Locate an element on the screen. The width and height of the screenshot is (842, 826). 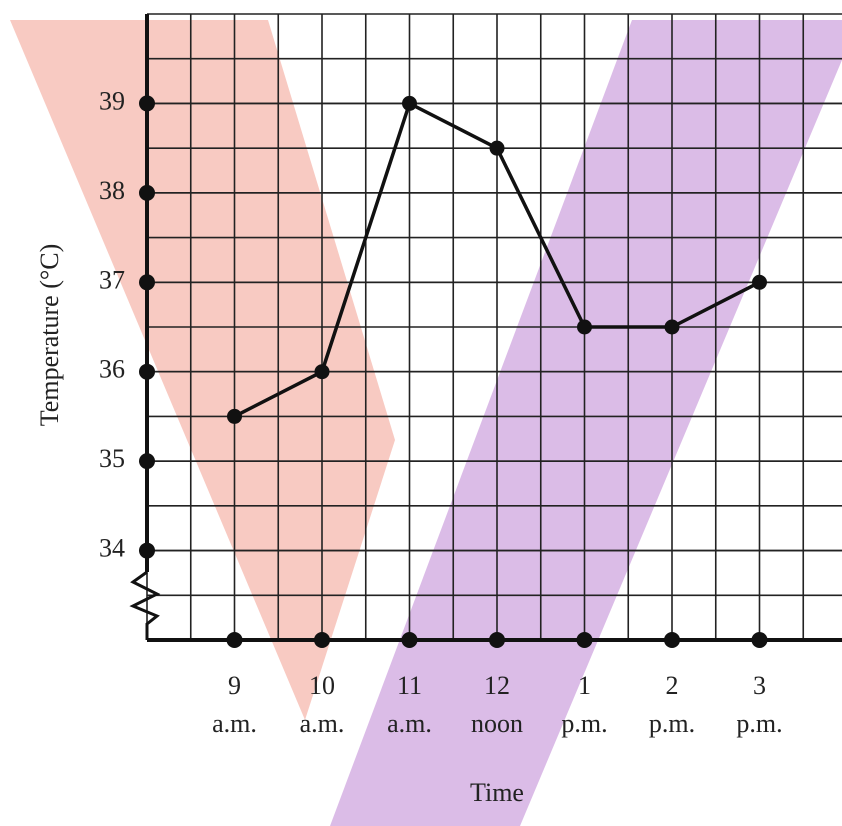
x-tick-label: noon is located at coordinates (497, 723).